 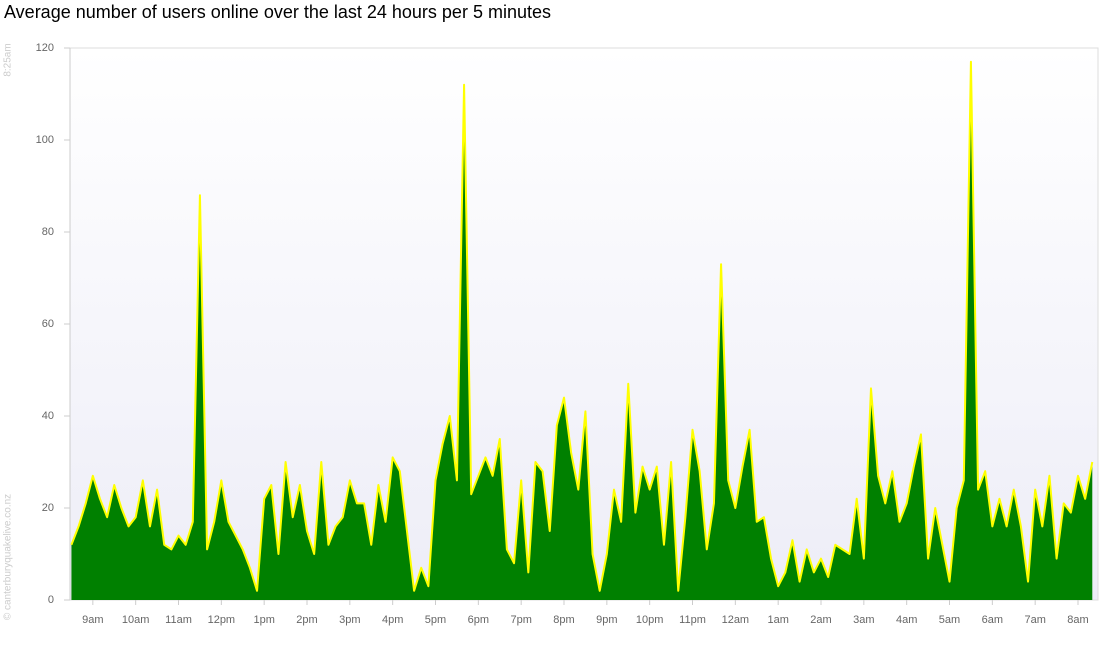 What do you see at coordinates (136, 620) in the screenshot?
I see `x-tick-label: 10am` at bounding box center [136, 620].